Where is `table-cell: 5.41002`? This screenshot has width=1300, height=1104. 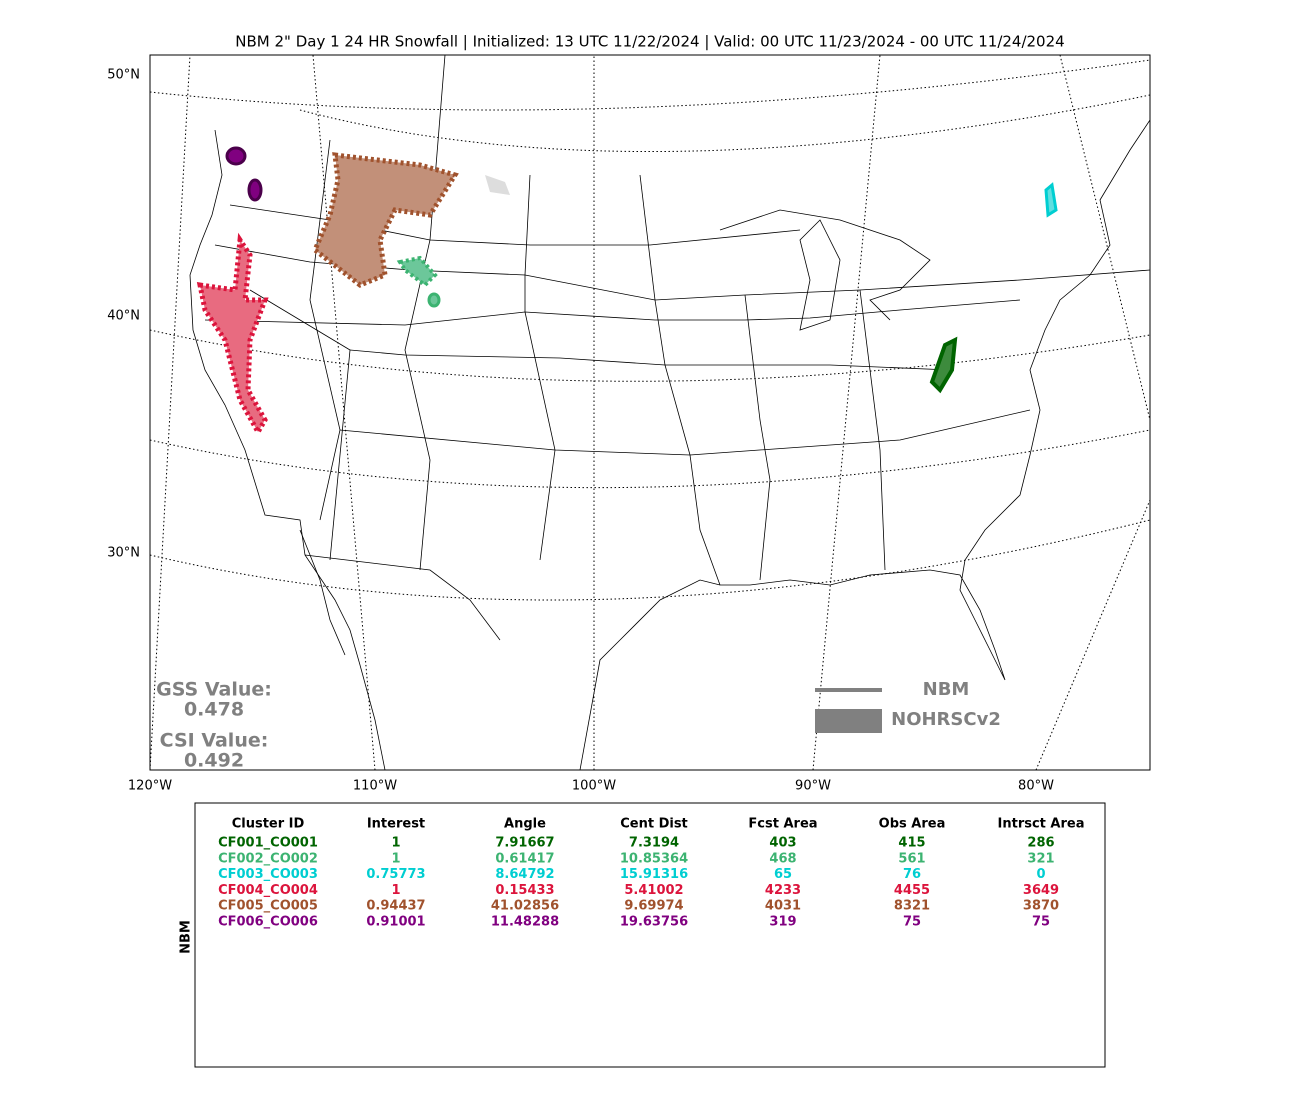 table-cell: 5.41002 is located at coordinates (653, 890).